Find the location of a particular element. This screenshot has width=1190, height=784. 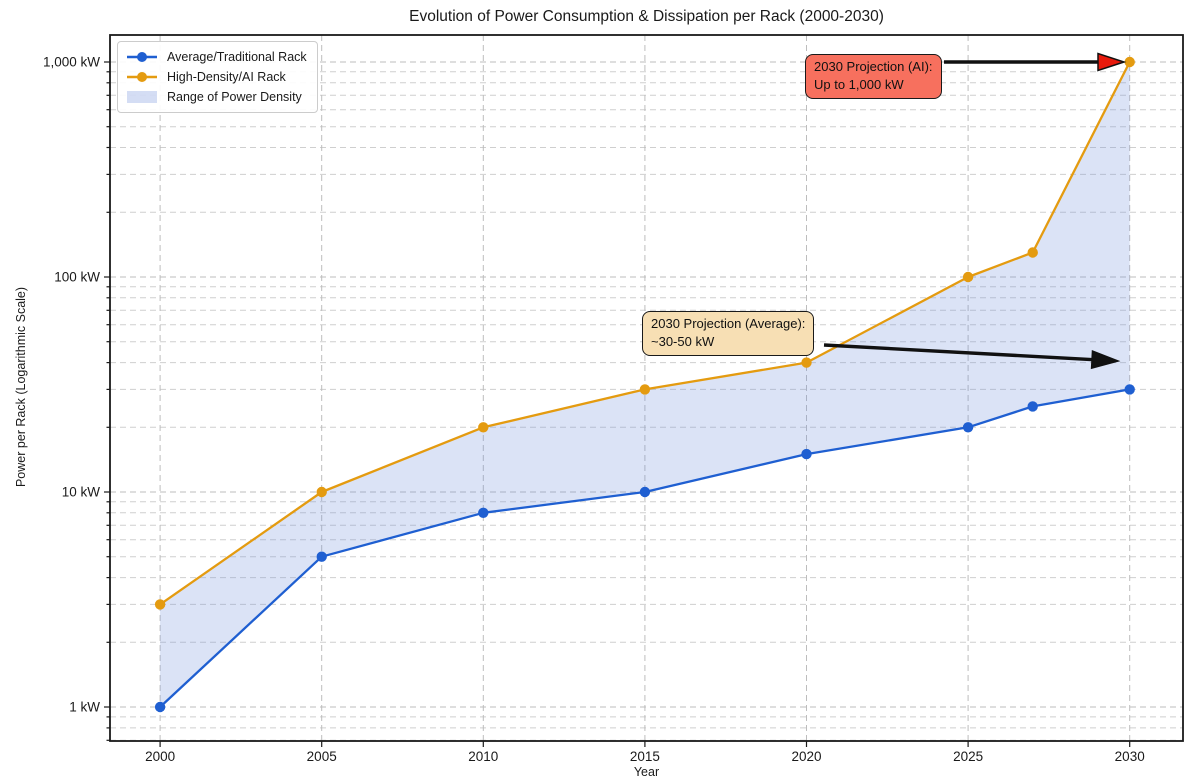

x-axis-label: Year is located at coordinates (646, 772).